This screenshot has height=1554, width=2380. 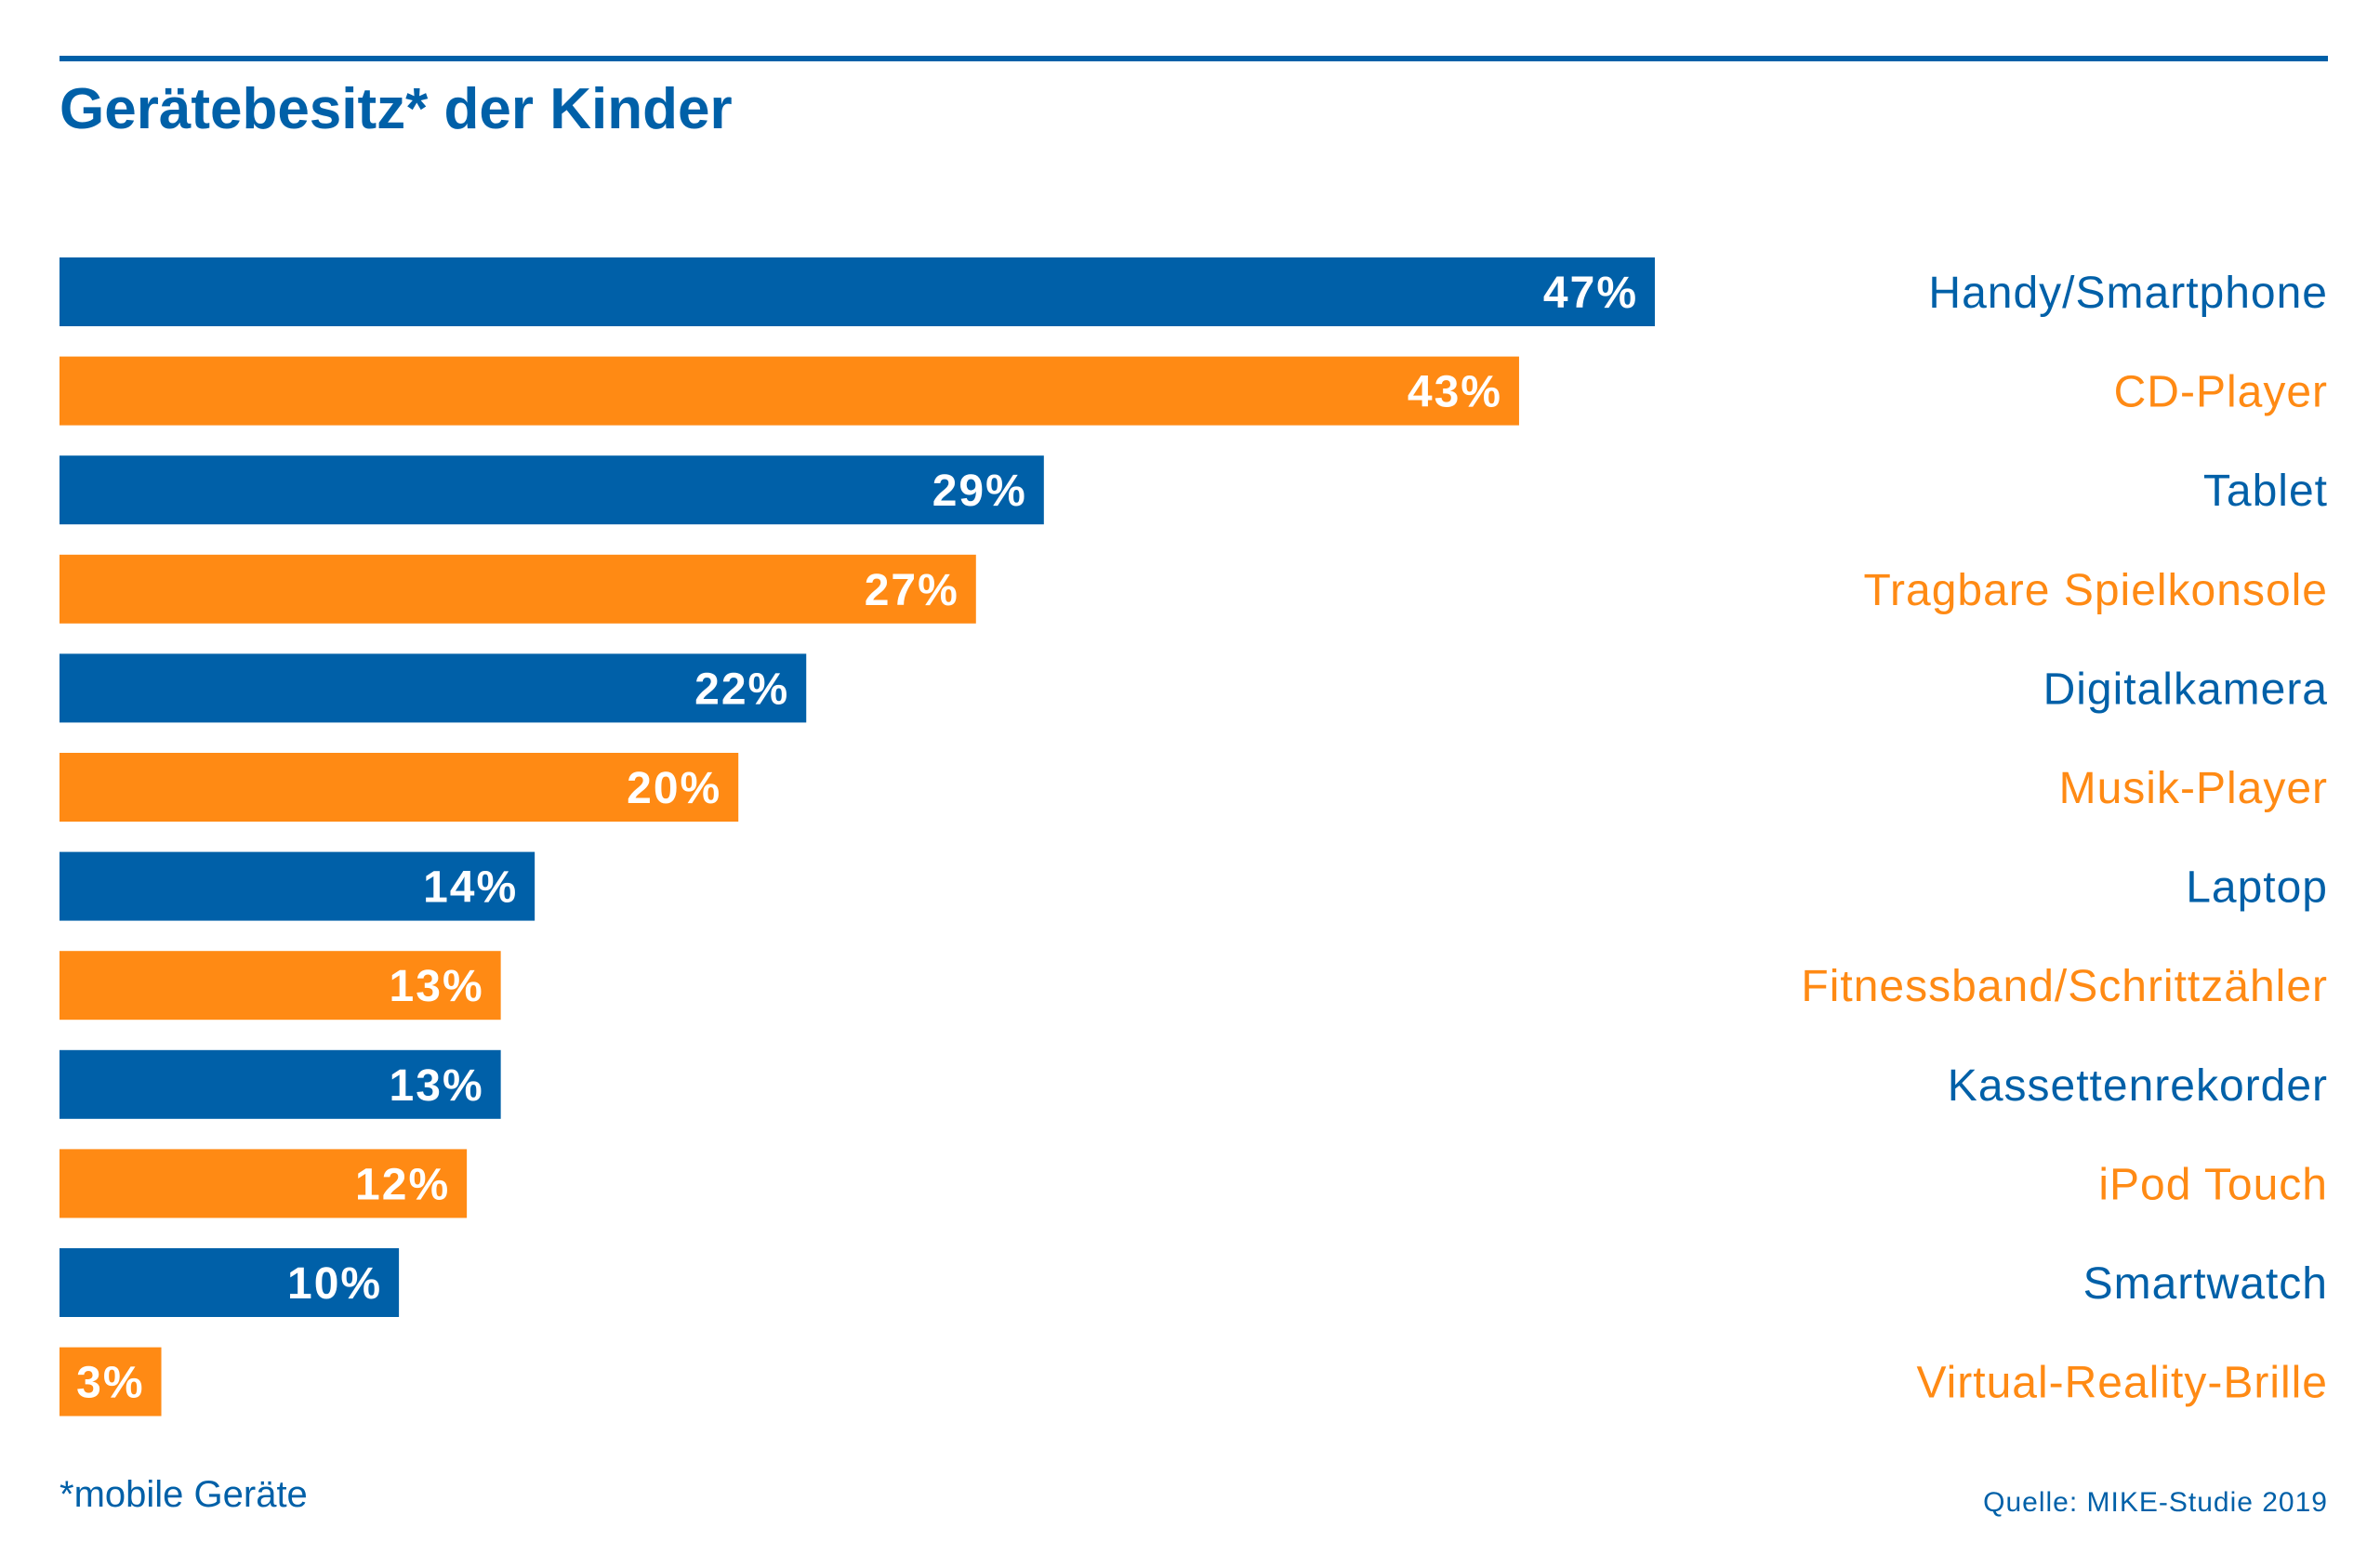 I want to click on bar-value-label-4: 27%, so click(x=912, y=590).